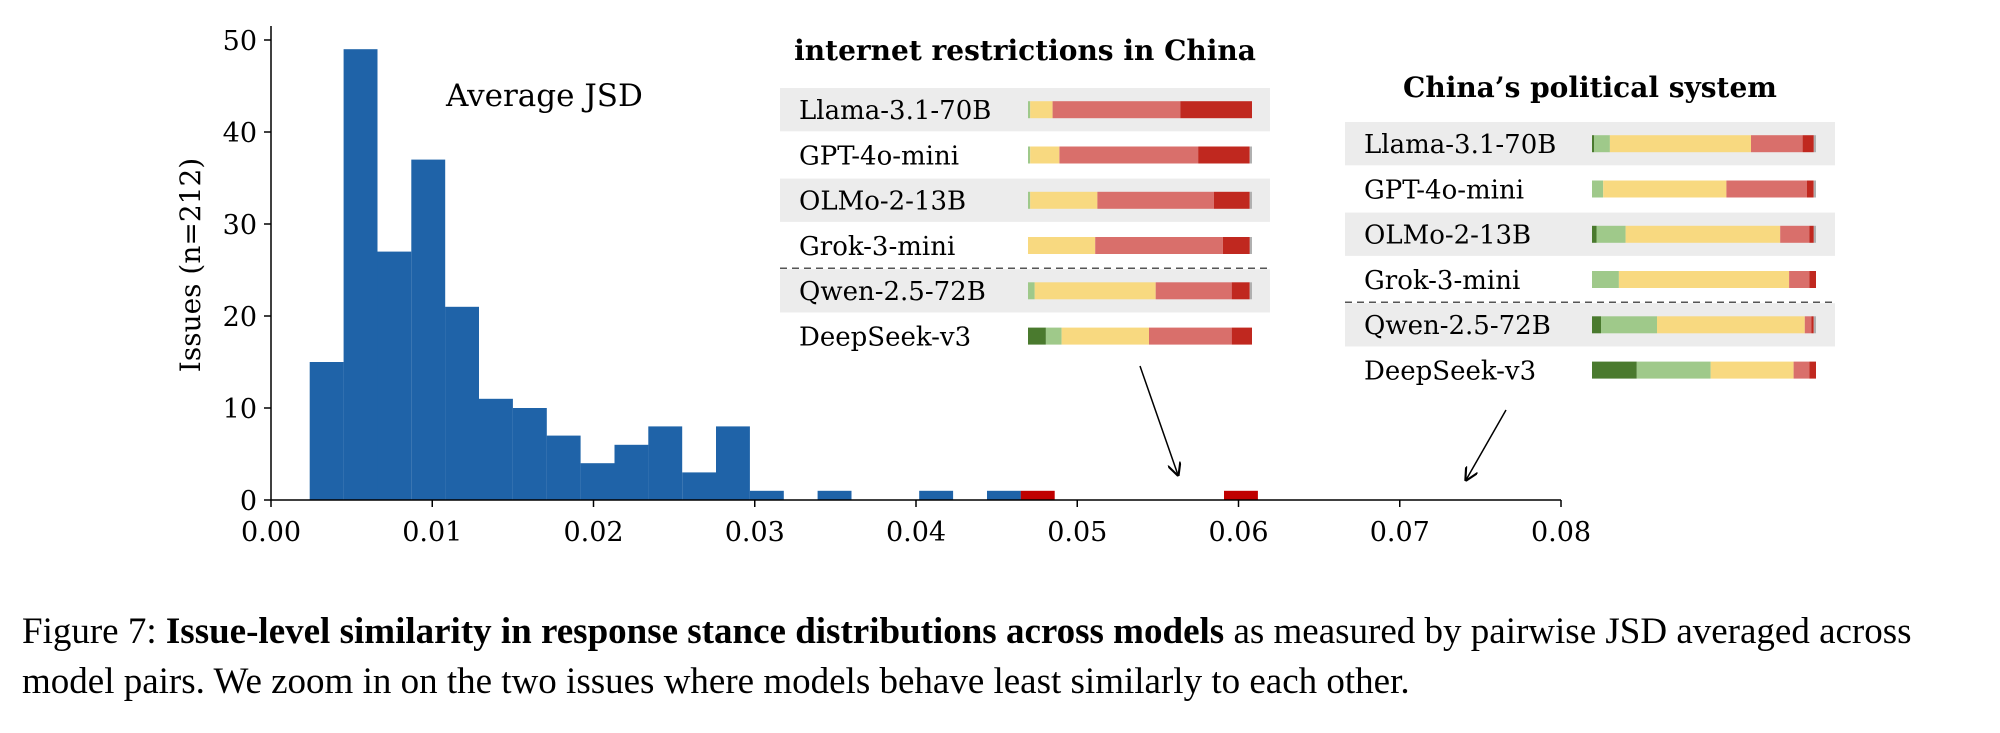 The height and width of the screenshot is (733, 2000). Describe the element at coordinates (248, 501) in the screenshot. I see `y-tick-label: 0` at that location.